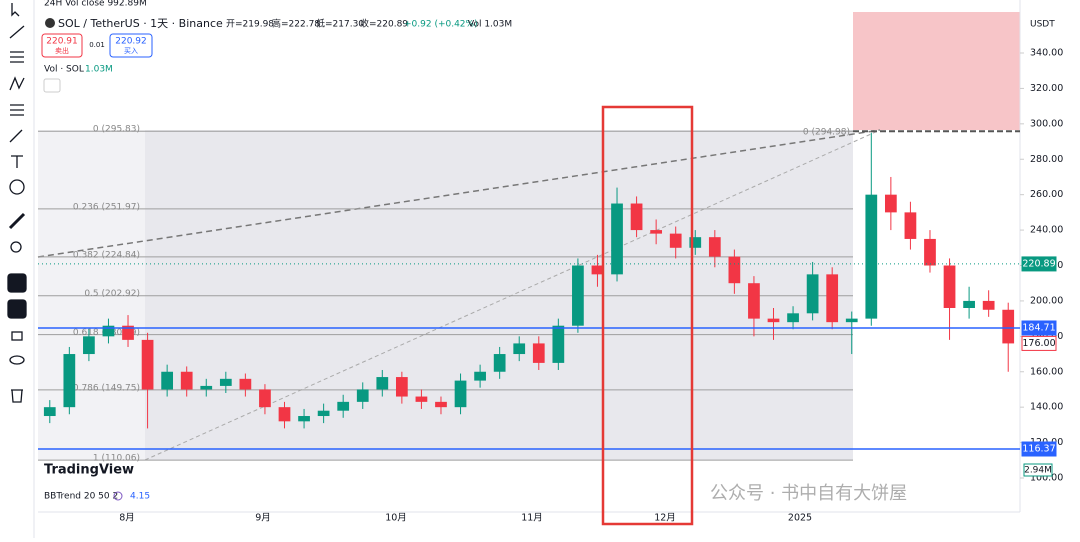 The width and height of the screenshot is (1080, 542). I want to click on fib-area-left, so click(91, 295).